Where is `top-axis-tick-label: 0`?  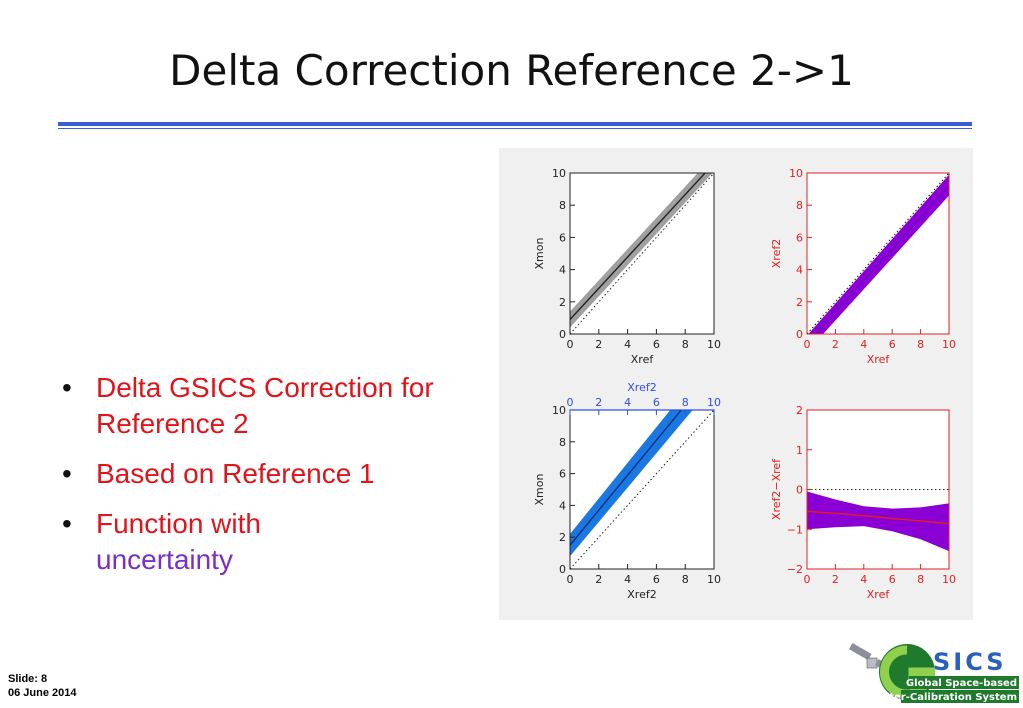
top-axis-tick-label: 0 is located at coordinates (570, 402).